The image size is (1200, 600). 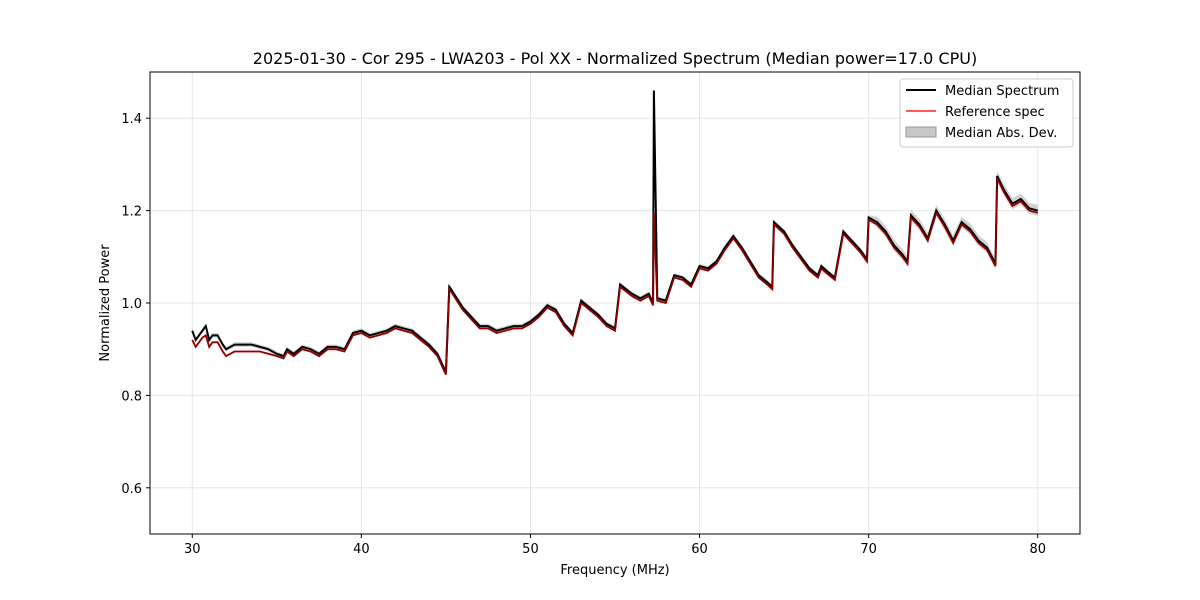 What do you see at coordinates (131, 304) in the screenshot?
I see `y-tick-label: 1.0` at bounding box center [131, 304].